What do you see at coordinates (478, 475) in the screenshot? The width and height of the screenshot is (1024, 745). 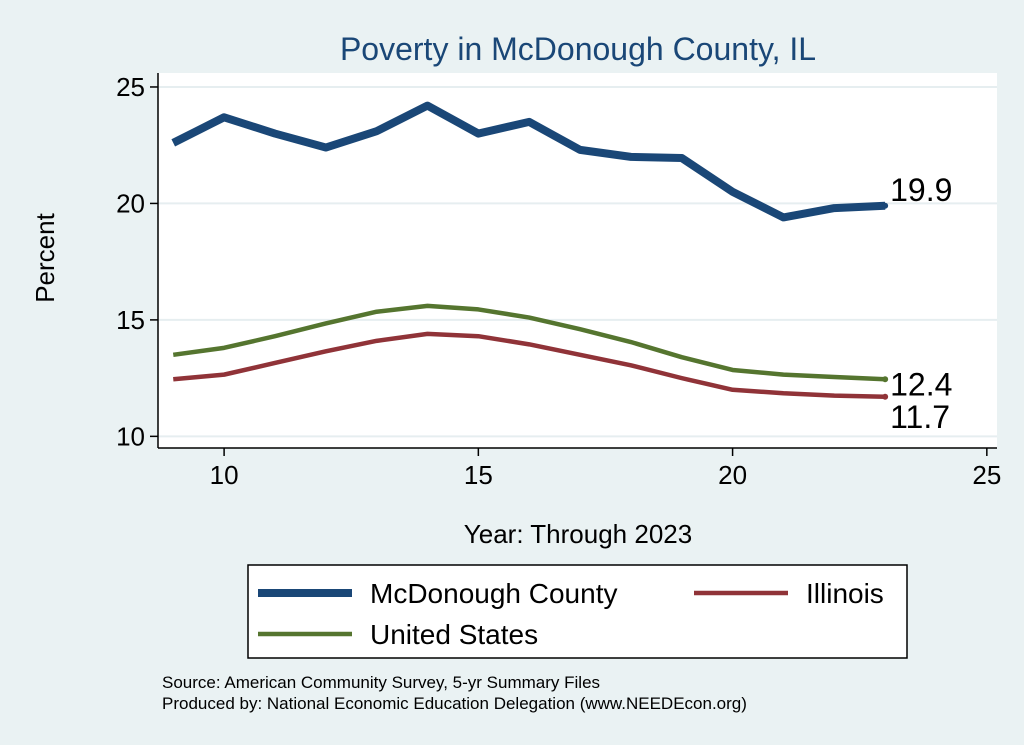 I see `x-tick-label: 15` at bounding box center [478, 475].